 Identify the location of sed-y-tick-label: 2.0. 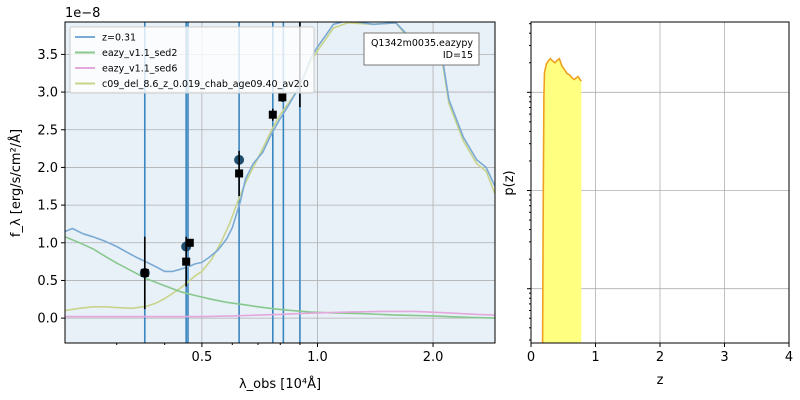
(47, 168).